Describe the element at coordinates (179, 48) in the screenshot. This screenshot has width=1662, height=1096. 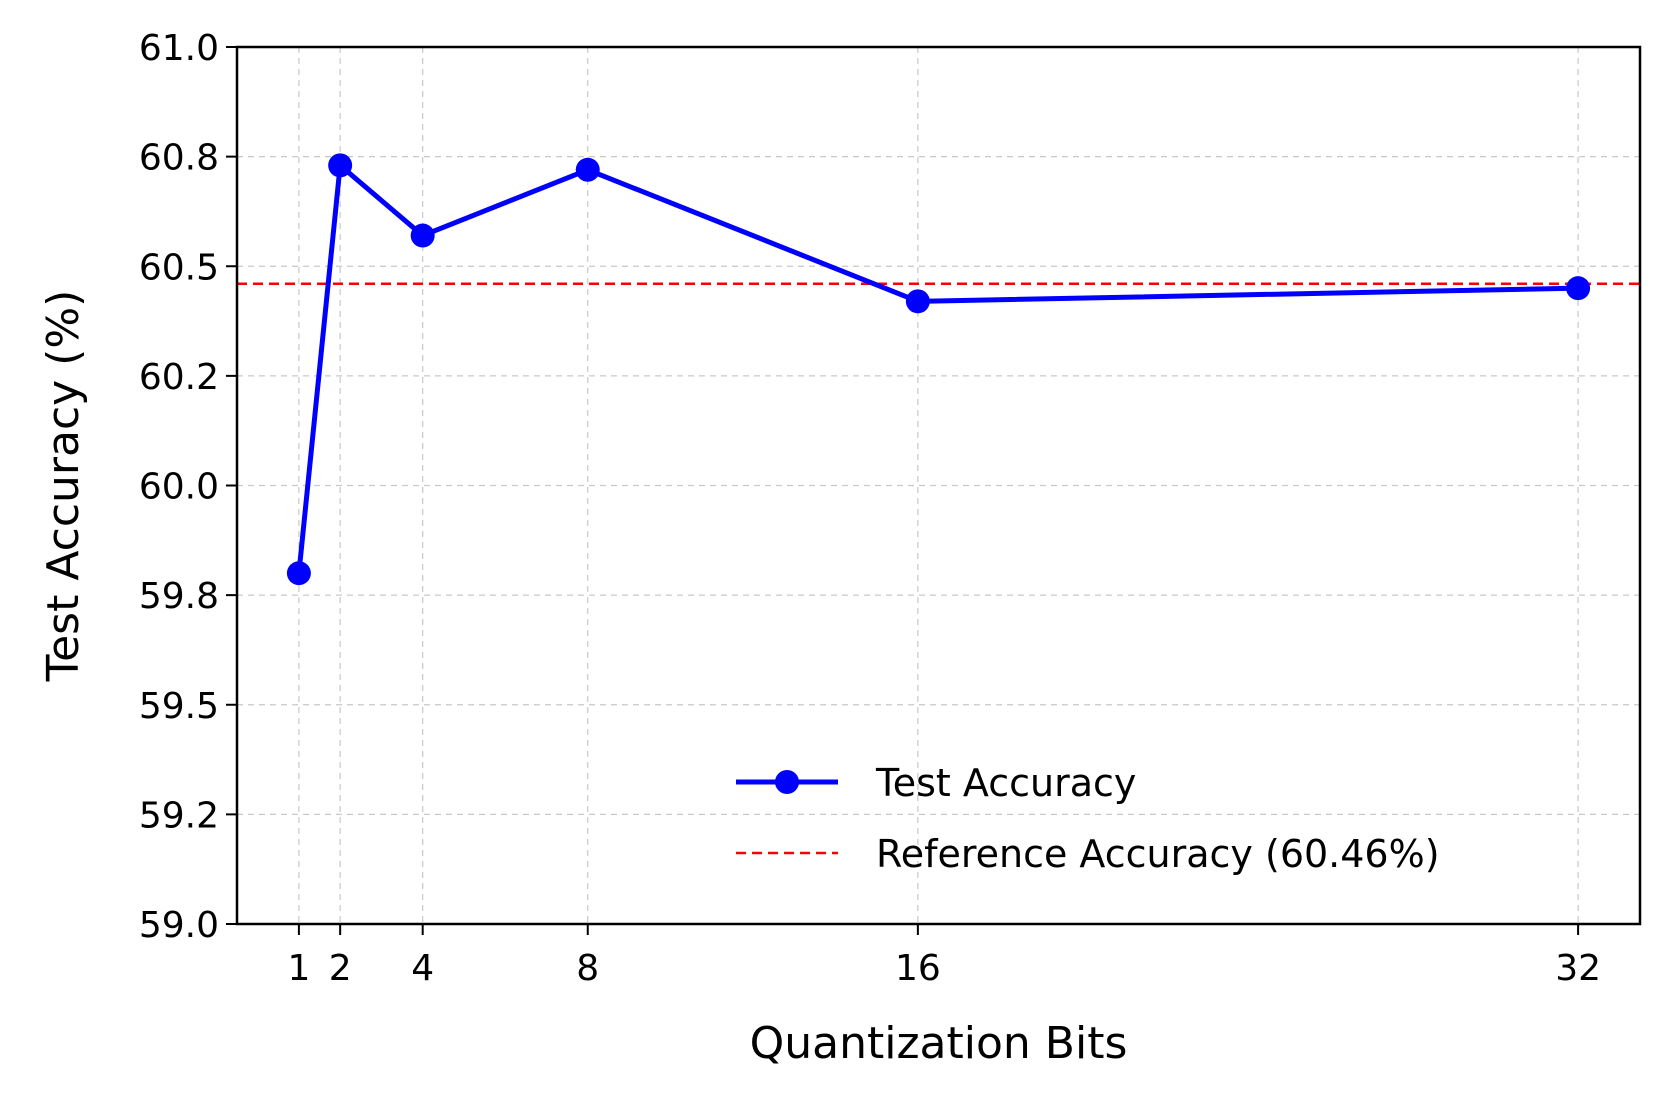
I see `y-tick-label: 61.0` at that location.